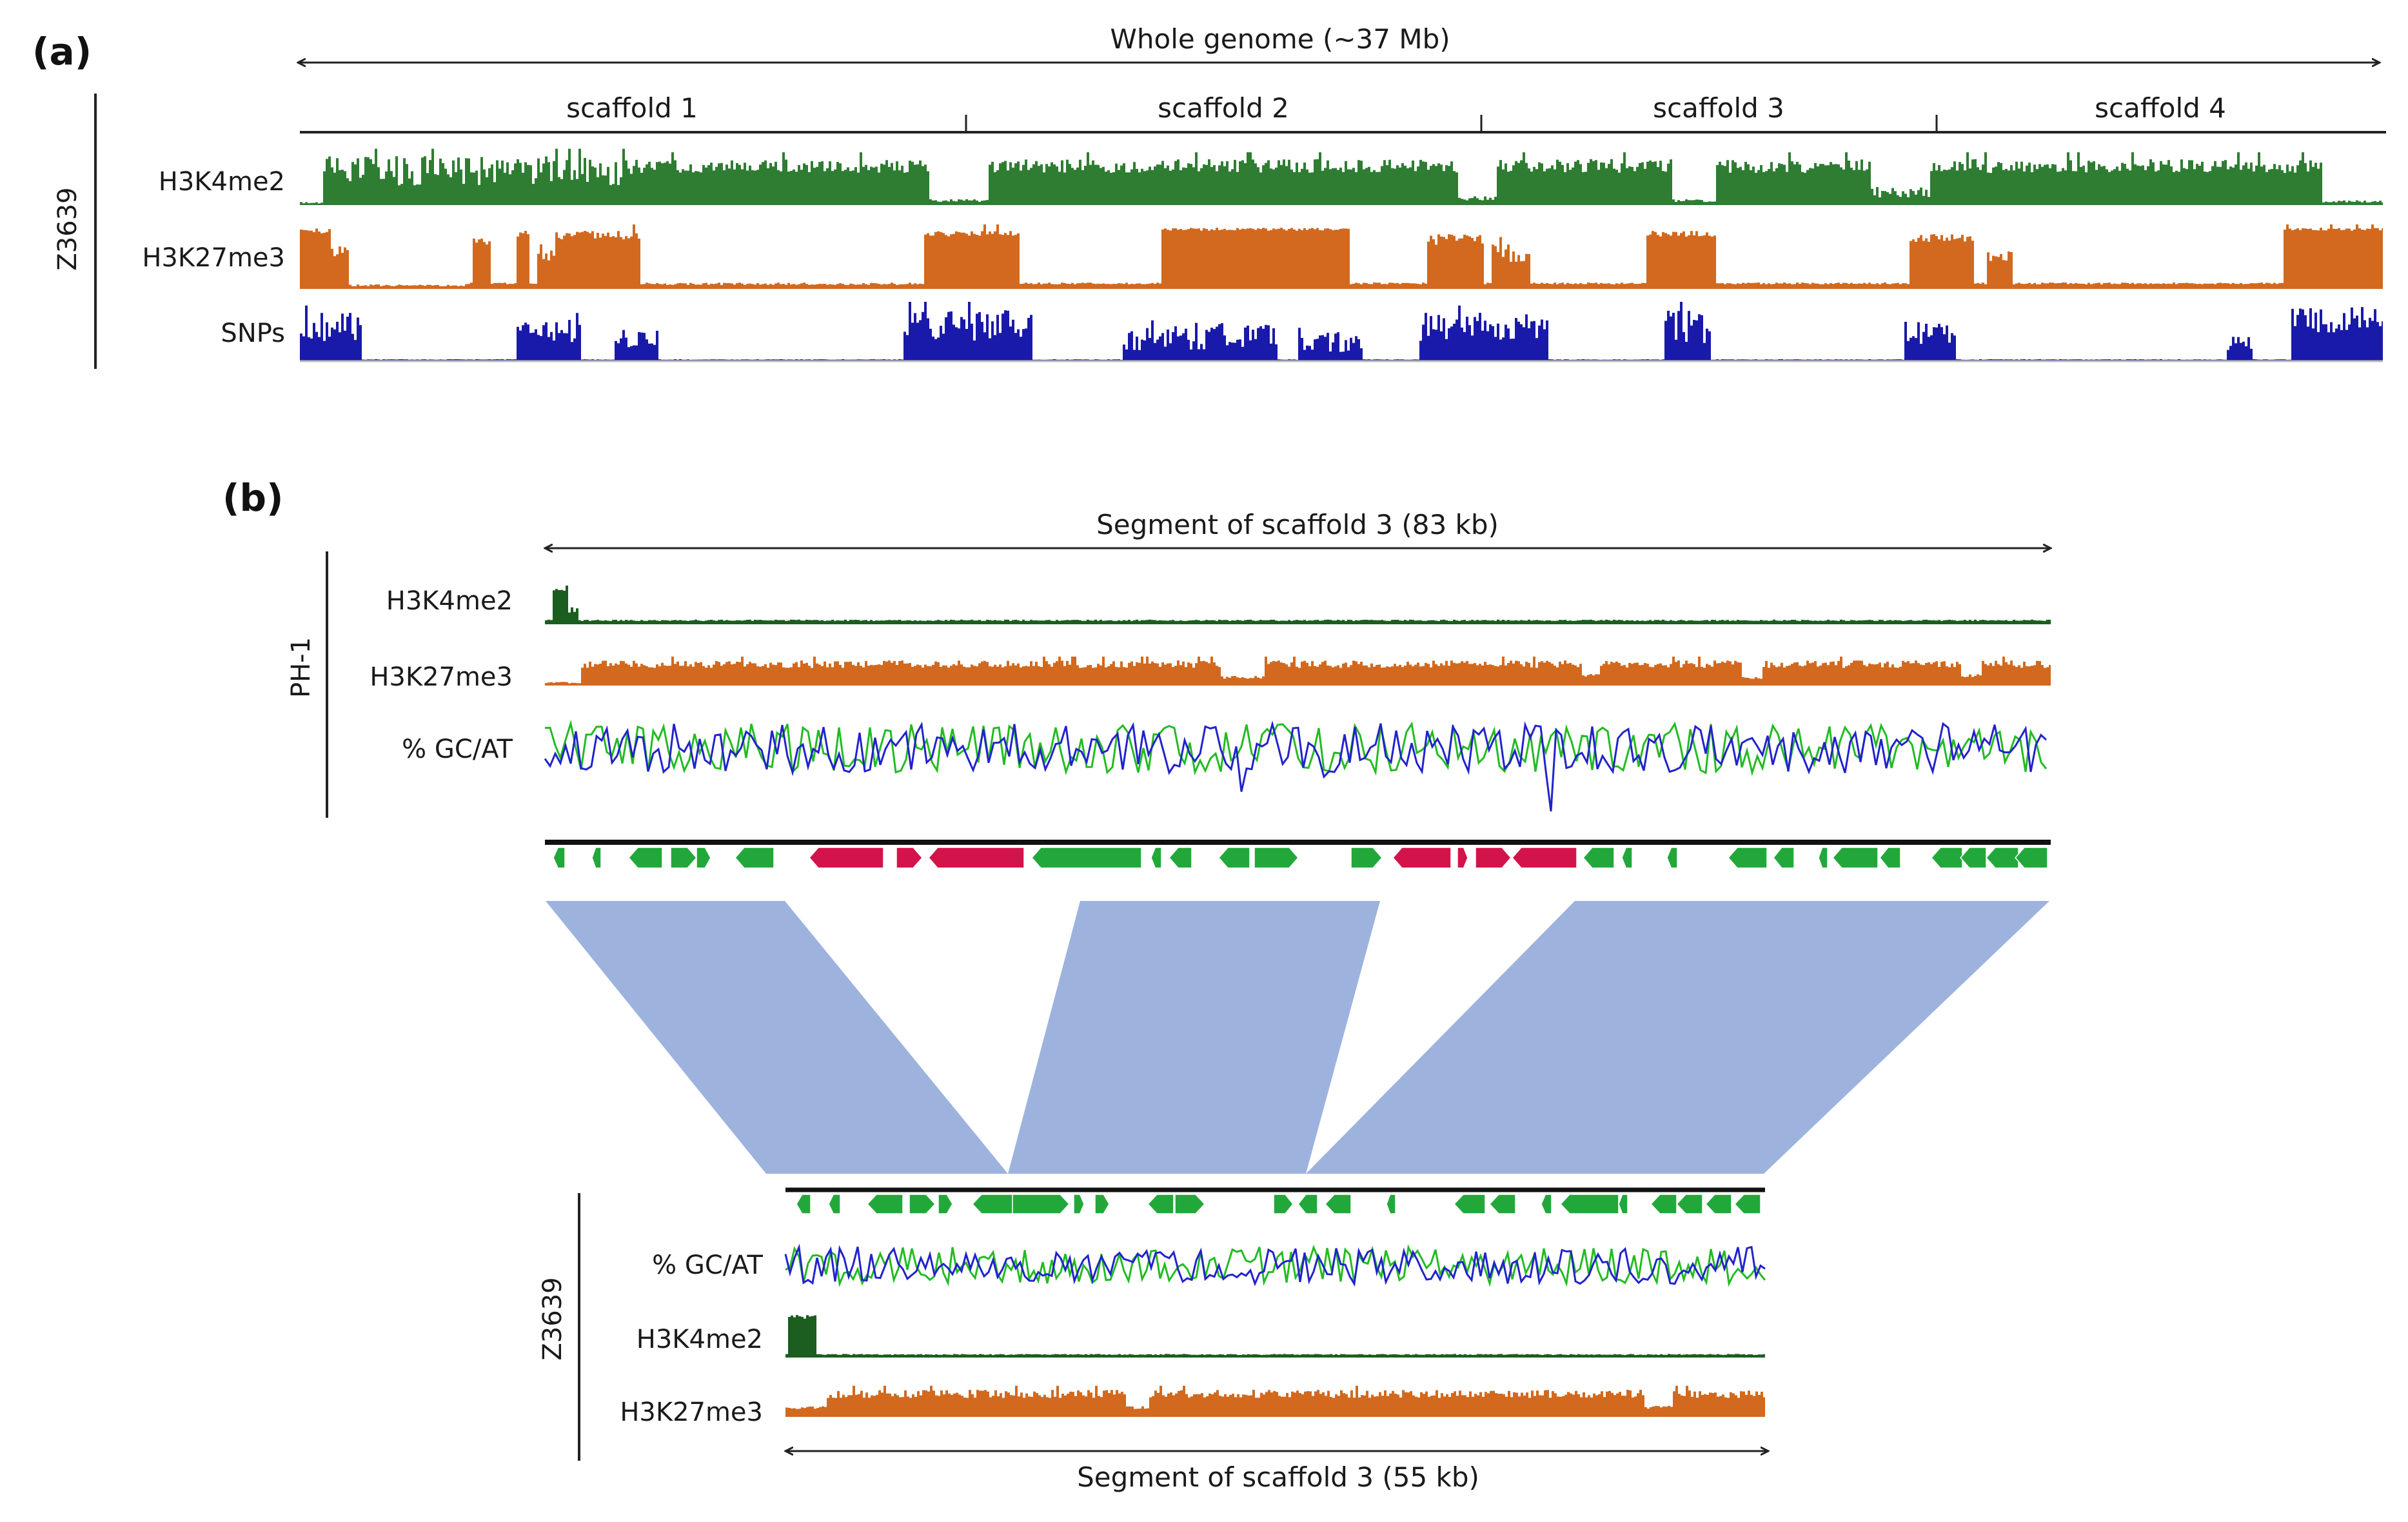 This screenshot has width=2408, height=1522. I want to click on gene-track-bottom, so click(1278, 1204).